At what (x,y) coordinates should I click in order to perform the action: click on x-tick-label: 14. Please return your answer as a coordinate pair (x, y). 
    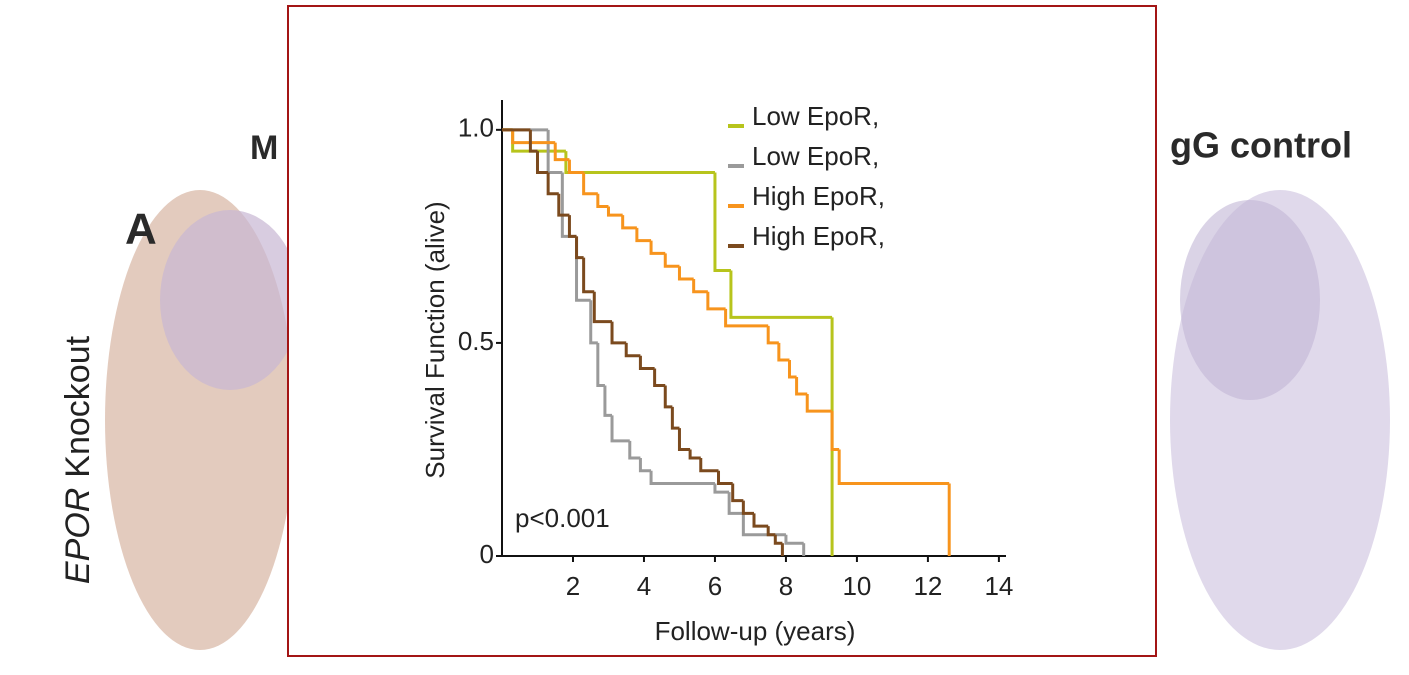
    Looking at the image, I should click on (998, 586).